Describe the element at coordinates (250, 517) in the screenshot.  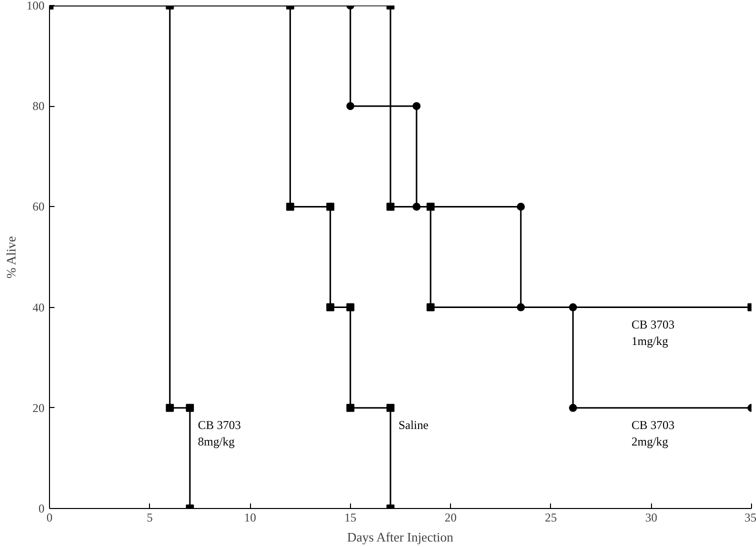
I see `x-tick-label: 10` at that location.